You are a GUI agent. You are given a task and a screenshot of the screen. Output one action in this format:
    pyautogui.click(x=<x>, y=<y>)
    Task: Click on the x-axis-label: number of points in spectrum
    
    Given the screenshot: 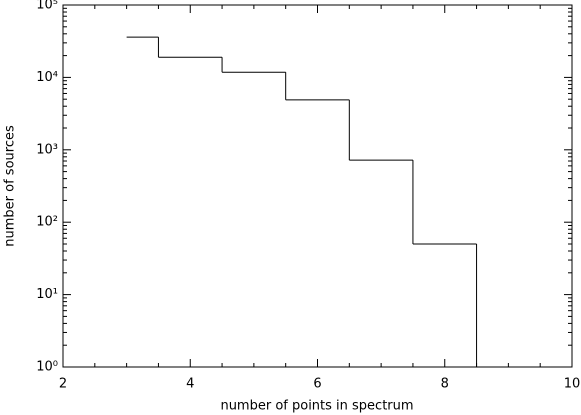 What is the action you would take?
    pyautogui.click(x=316, y=406)
    